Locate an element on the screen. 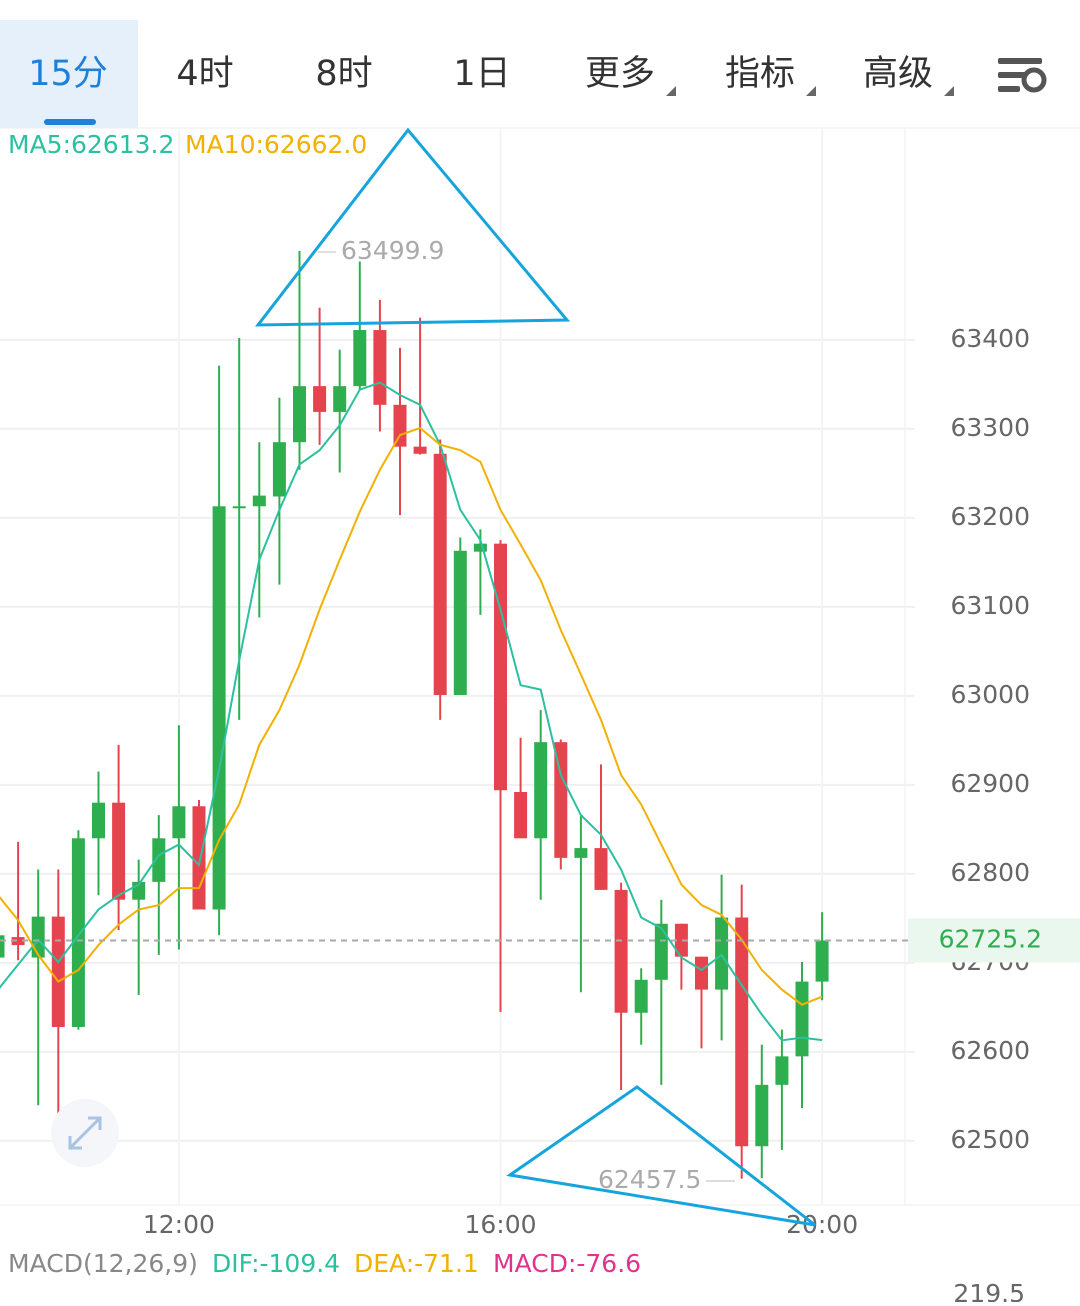  macd-value: MACD:-76.6 is located at coordinates (567, 1263).